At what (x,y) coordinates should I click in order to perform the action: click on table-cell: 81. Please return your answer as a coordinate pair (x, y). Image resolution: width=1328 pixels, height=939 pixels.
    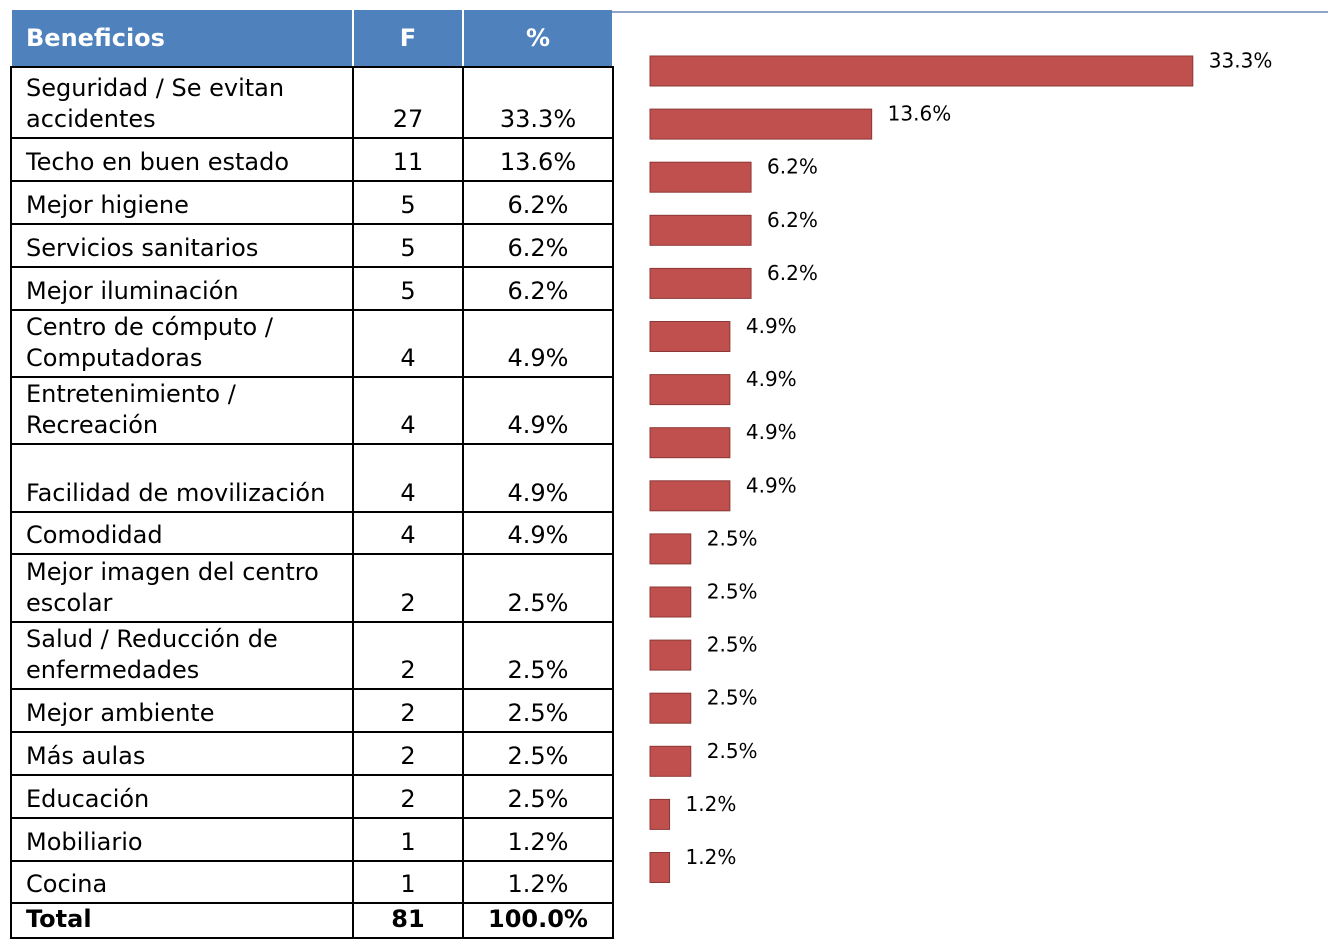
    Looking at the image, I should click on (408, 920).